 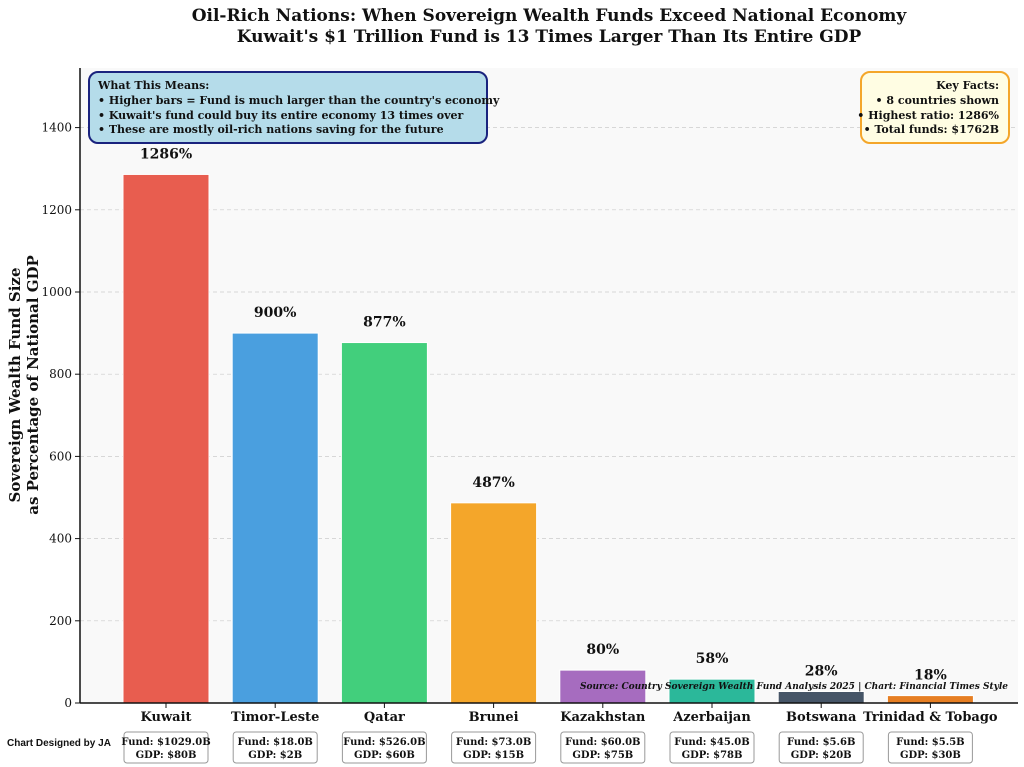 What do you see at coordinates (166, 154) in the screenshot?
I see `bar-value-label: 1286%` at bounding box center [166, 154].